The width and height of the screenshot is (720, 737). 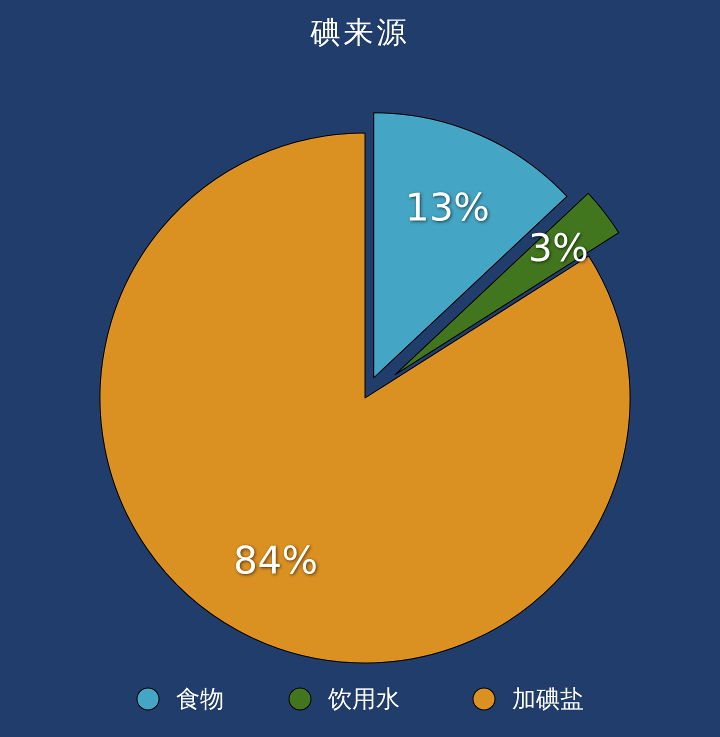 What do you see at coordinates (360, 33) in the screenshot?
I see `chart-title: 碘来源` at bounding box center [360, 33].